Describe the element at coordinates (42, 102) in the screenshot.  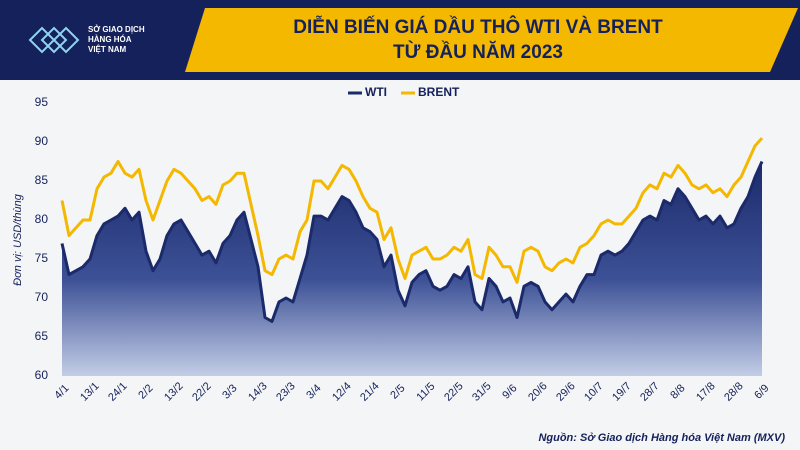
I see `y-tick-label: 95` at that location.